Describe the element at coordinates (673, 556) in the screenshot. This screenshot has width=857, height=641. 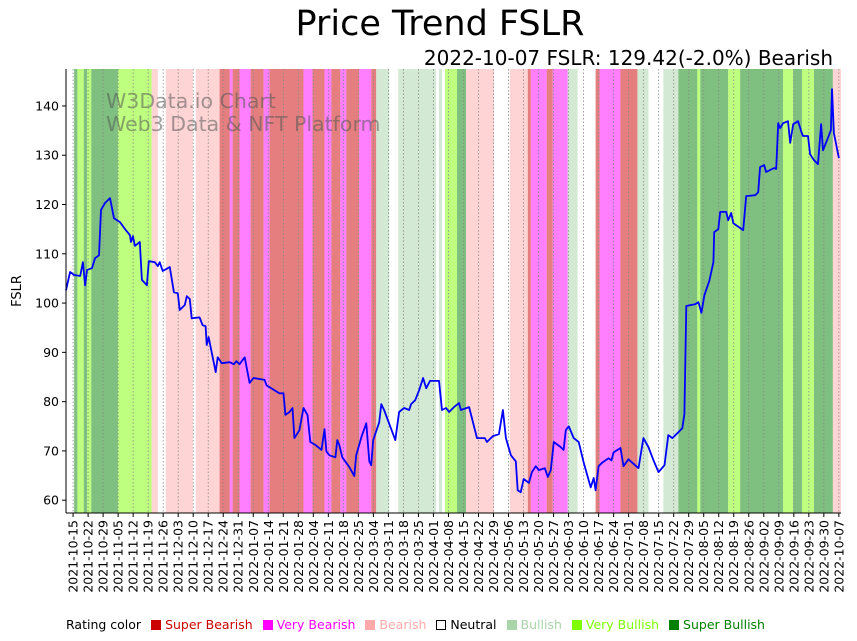
I see `x-tick-label: 2022-07-22` at that location.